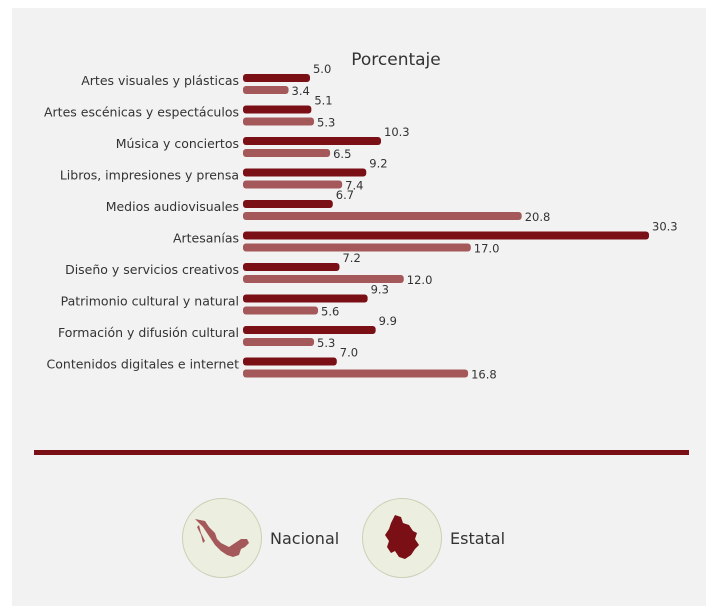  I want to click on legend-circle-estatal, so click(402, 538).